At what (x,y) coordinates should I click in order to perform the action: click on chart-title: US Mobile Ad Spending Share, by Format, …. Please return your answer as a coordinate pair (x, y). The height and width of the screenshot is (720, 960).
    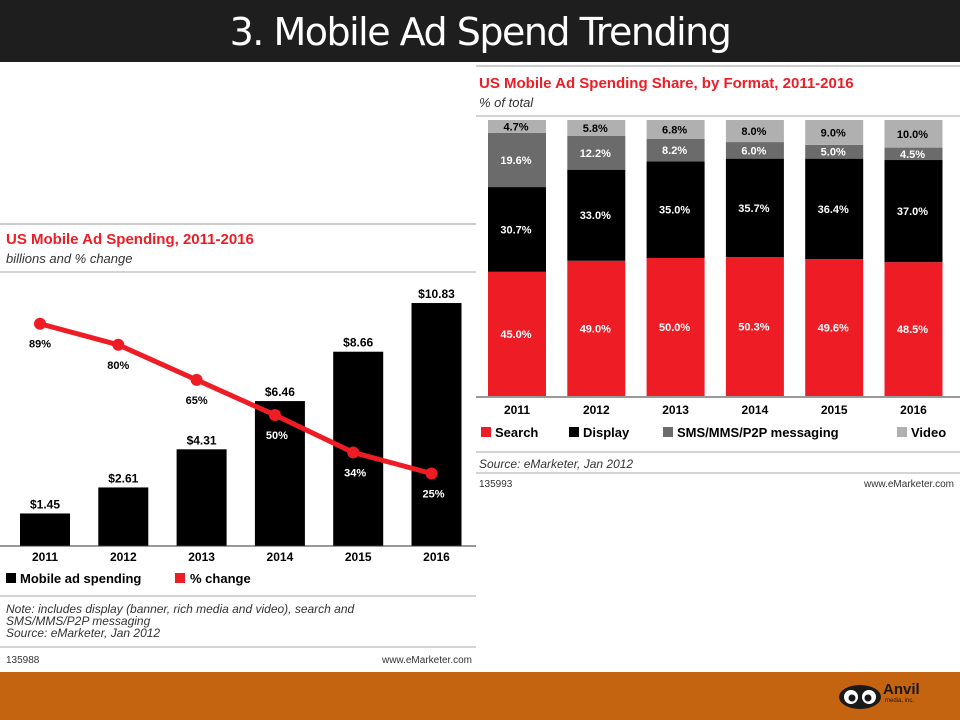
    Looking at the image, I should click on (666, 83).